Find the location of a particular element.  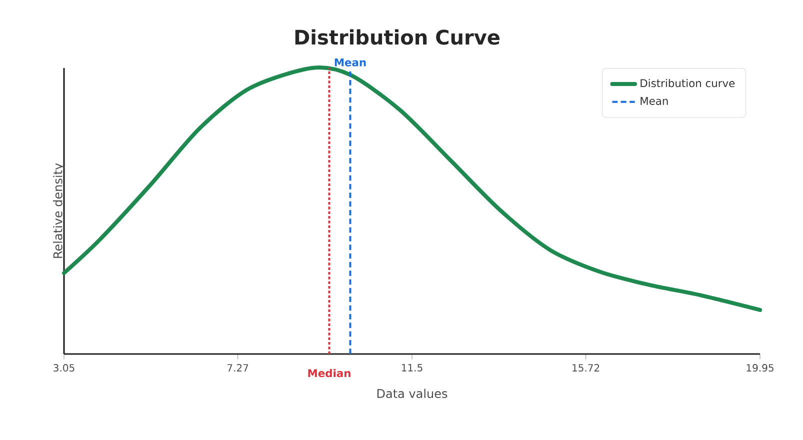

ref-line-label: Mean is located at coordinates (350, 62).